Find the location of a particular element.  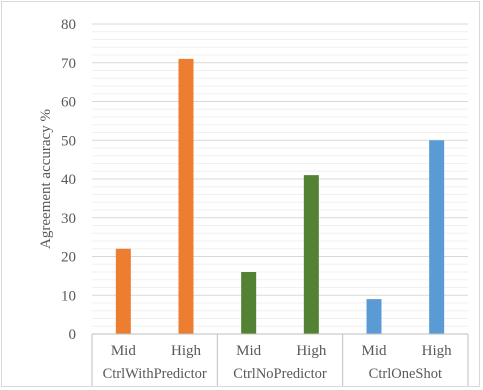

bar-CtrlWithPredictor-Mid is located at coordinates (123, 291).